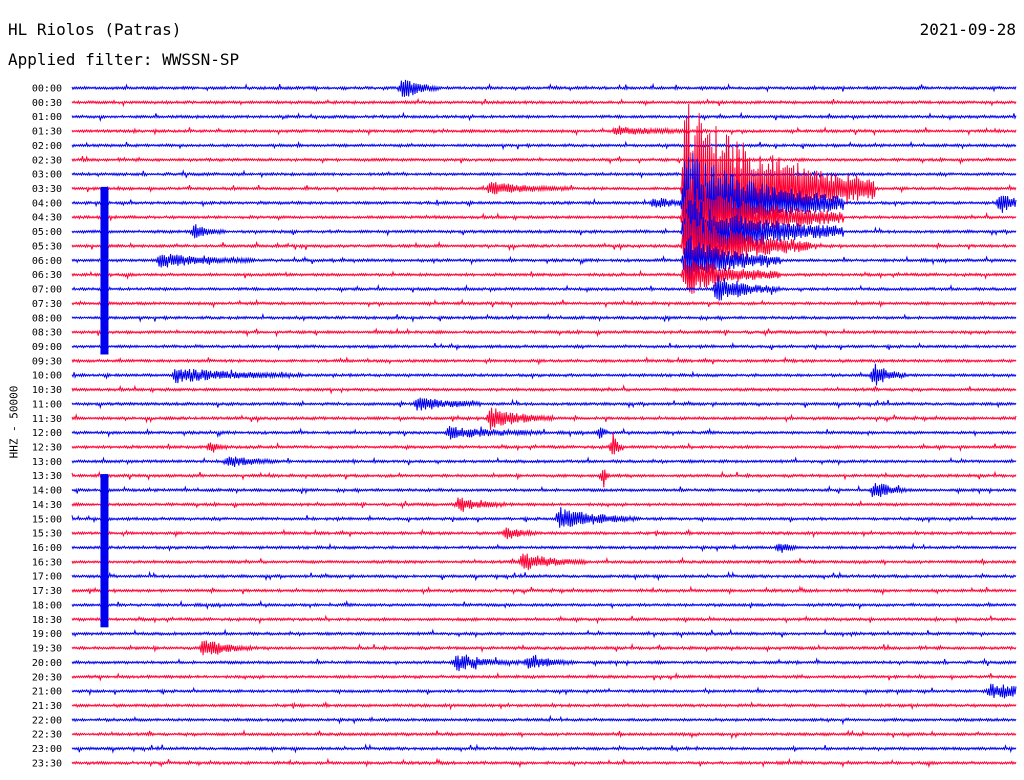 Image resolution: width=1024 pixels, height=780 pixels. Describe the element at coordinates (47, 591) in the screenshot. I see `time-tick-label: 17:30` at that location.